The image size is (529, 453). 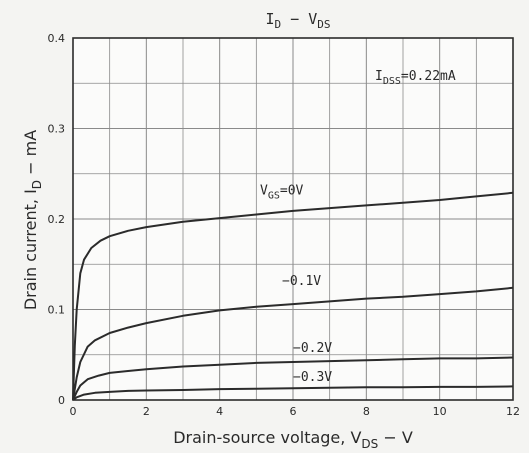 What do you see at coordinates (293, 411) in the screenshot?
I see `x-tick-label: 6` at bounding box center [293, 411].